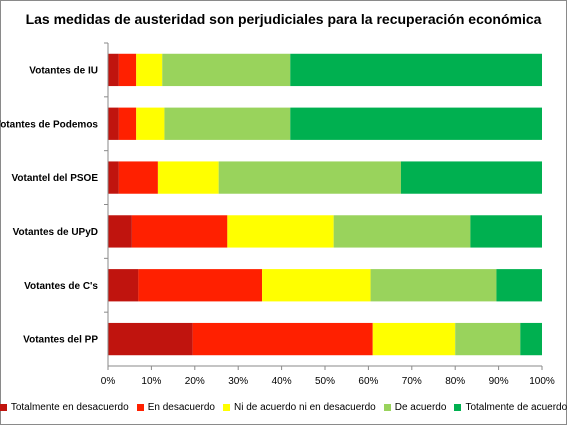 The height and width of the screenshot is (425, 567). I want to click on legend-item: Totalmente en desacuerdo, so click(64, 407).